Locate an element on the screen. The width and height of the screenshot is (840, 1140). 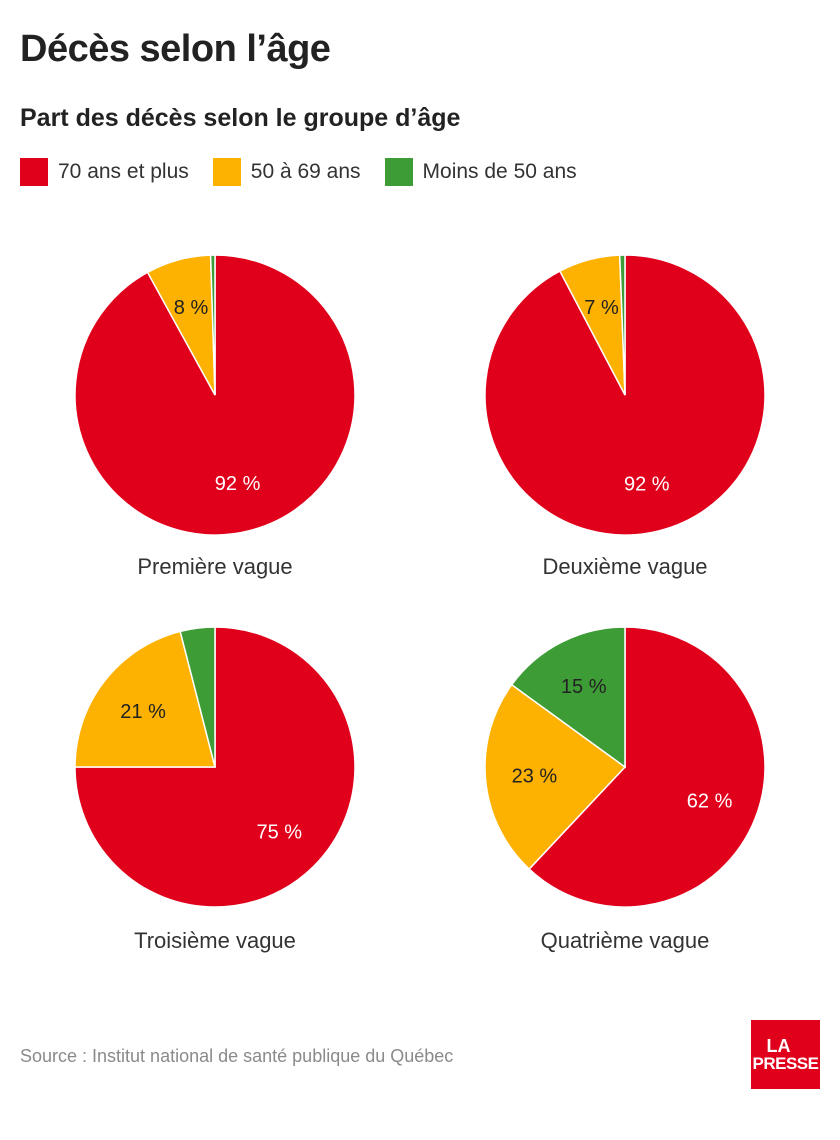
legend-item-70-plus: 70 ans et plus is located at coordinates (104, 172).